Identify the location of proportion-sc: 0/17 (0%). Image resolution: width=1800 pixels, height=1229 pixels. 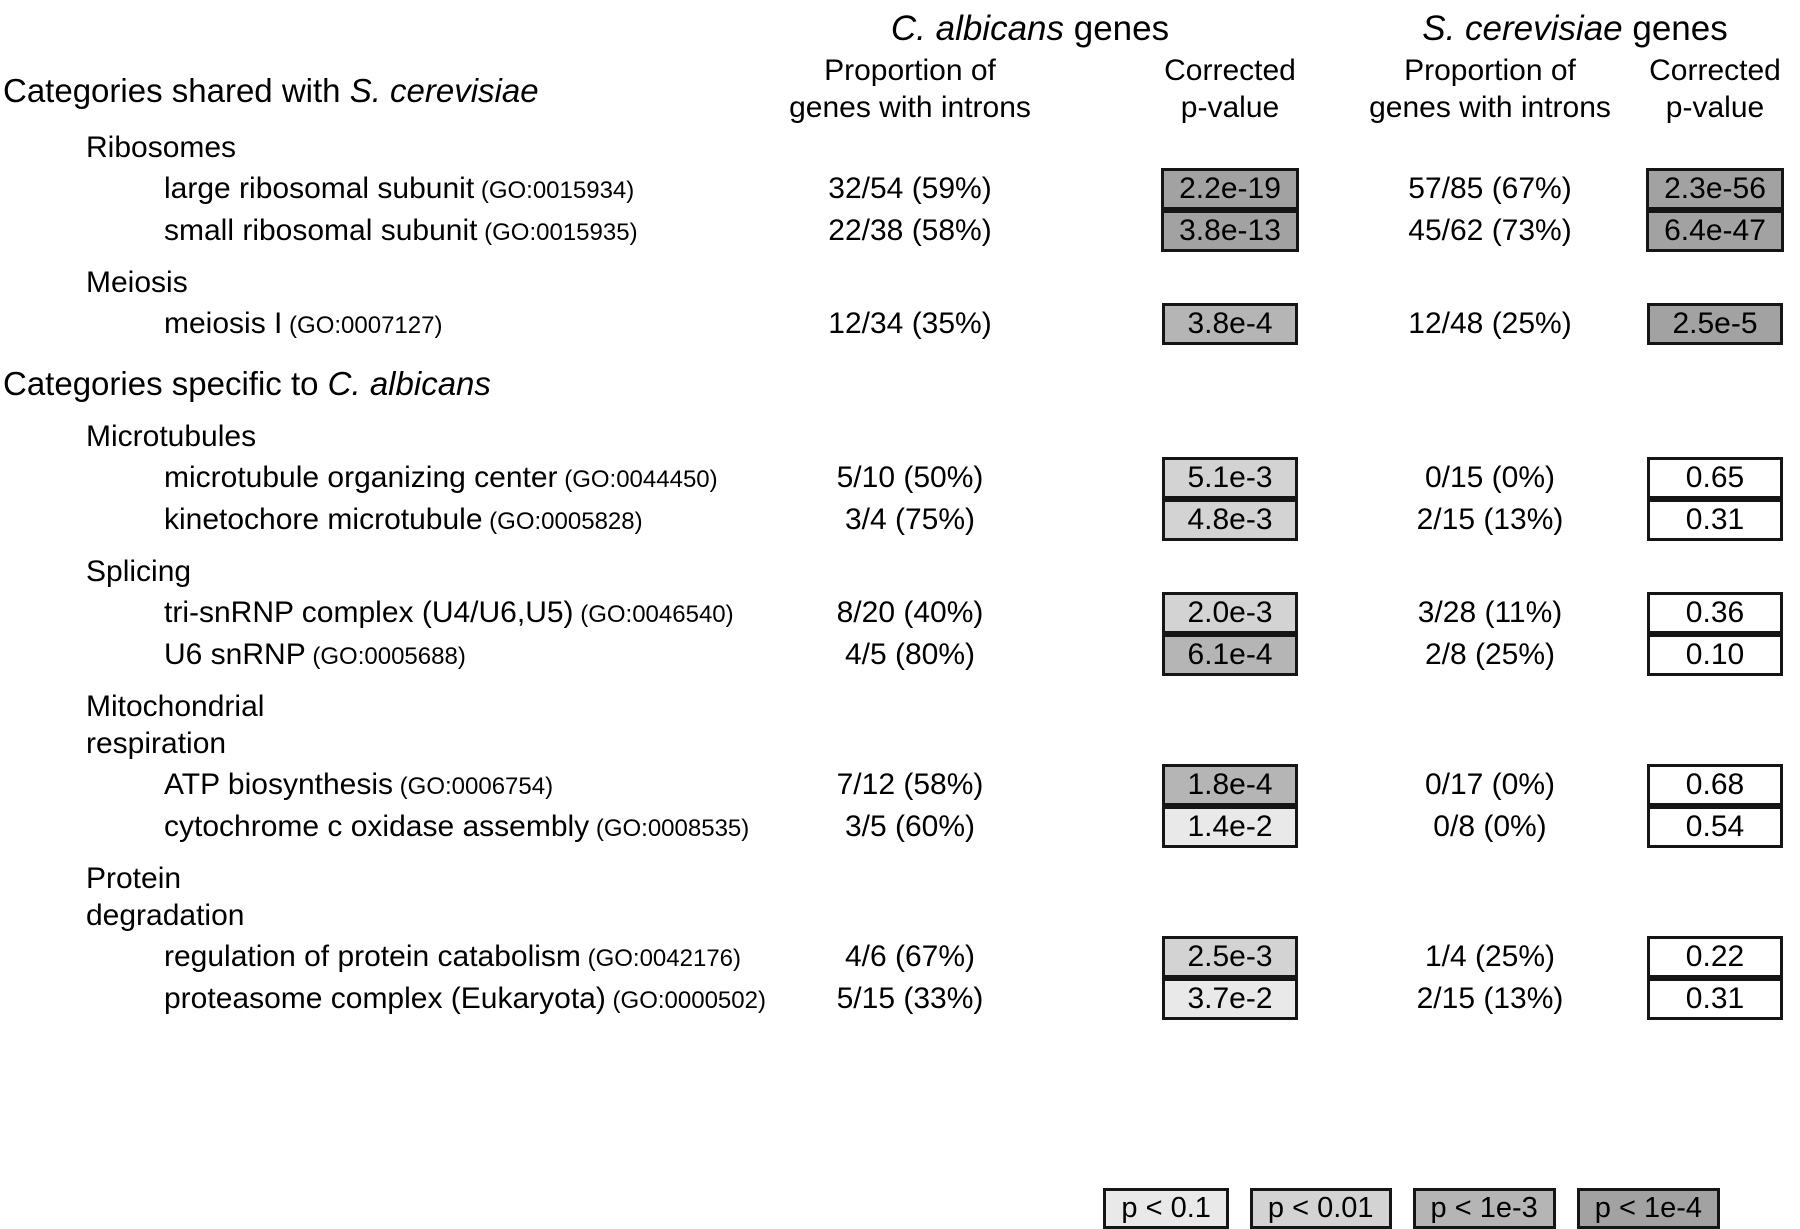
(1490, 784).